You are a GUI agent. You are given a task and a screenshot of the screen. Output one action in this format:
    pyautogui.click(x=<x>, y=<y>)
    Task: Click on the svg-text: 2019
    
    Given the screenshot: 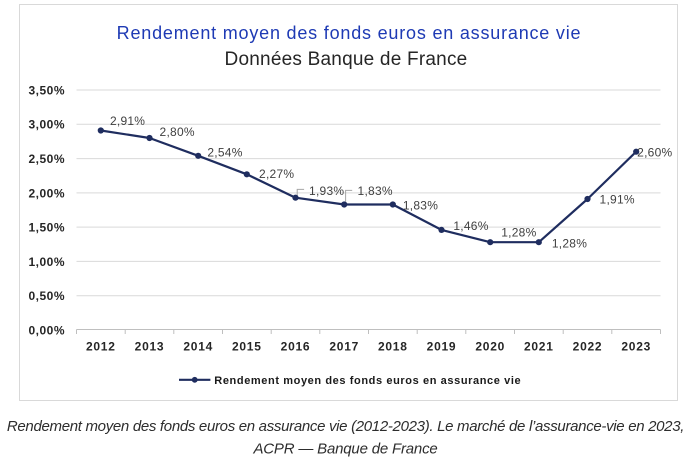 What is the action you would take?
    pyautogui.click(x=442, y=347)
    